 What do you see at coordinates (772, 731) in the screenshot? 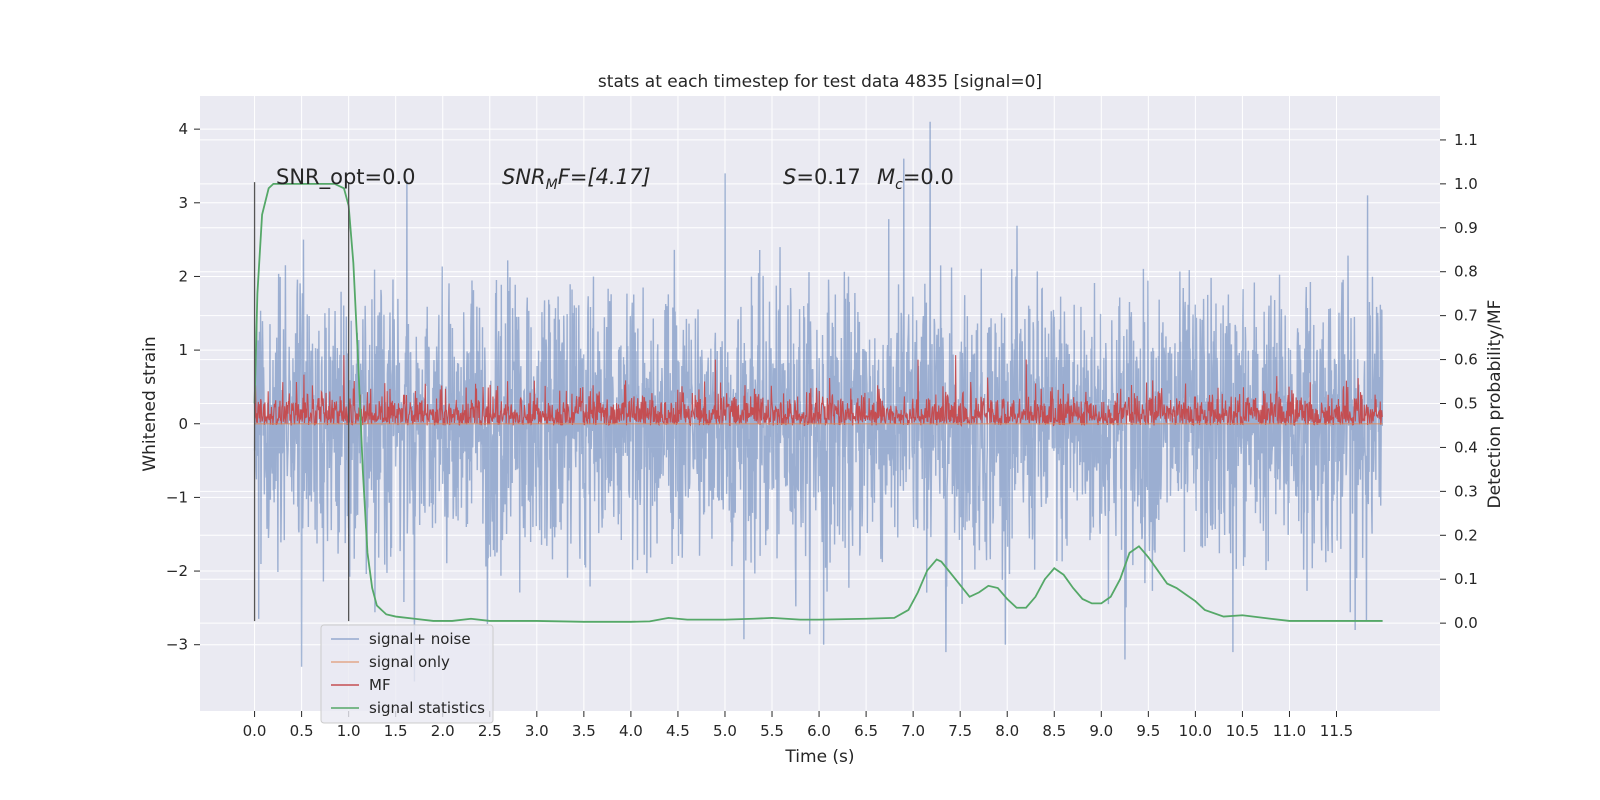
I see `x-tick-label: 5.5` at bounding box center [772, 731].